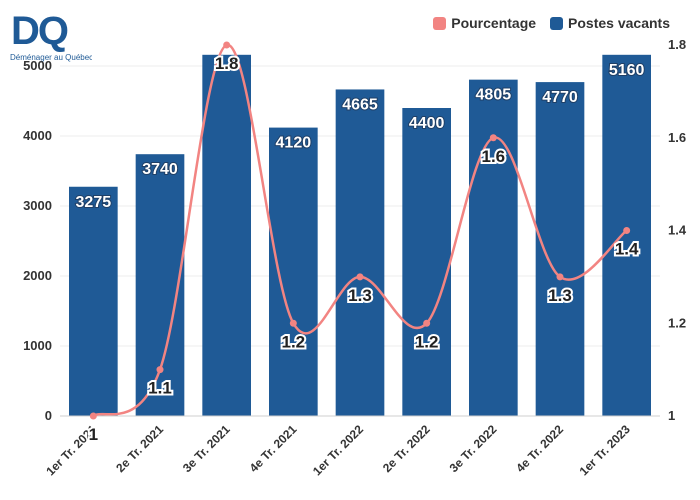 This screenshot has height=500, width=700. I want to click on y-left-tick-label: 2000, so click(37, 275).